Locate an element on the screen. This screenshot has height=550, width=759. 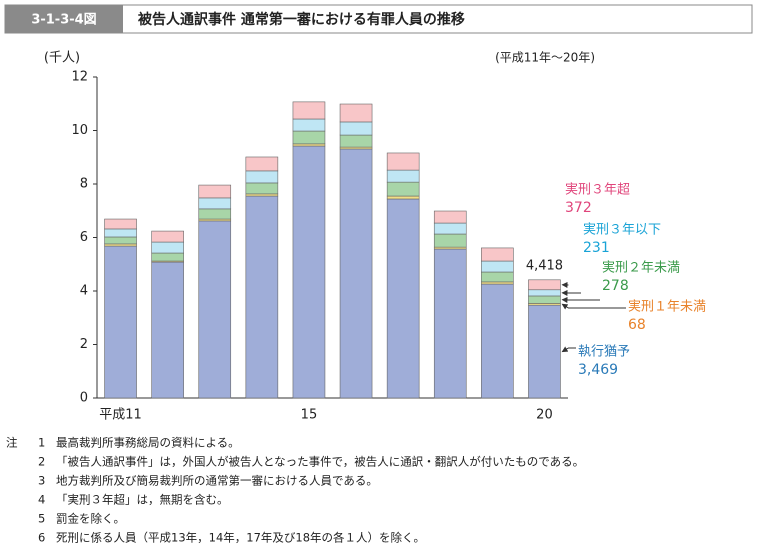
y-tick-label: 10 is located at coordinates (79, 130).